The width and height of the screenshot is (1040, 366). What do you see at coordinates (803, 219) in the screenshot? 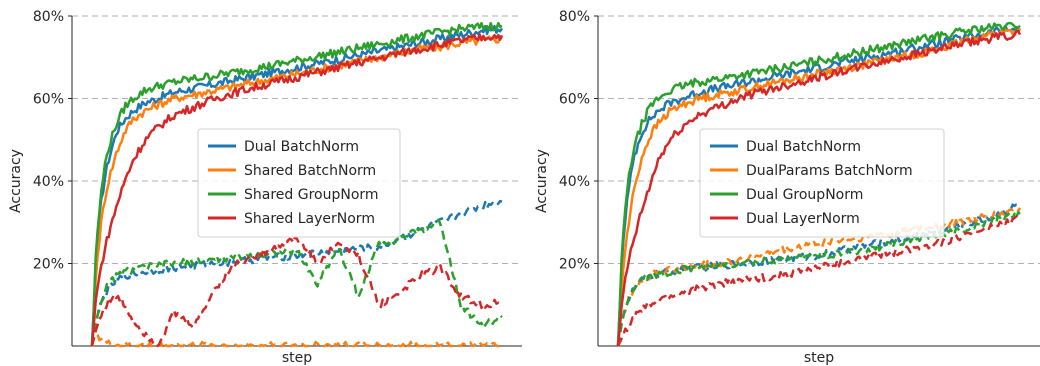
I see `legend-label: Dual LayerNorm` at bounding box center [803, 219].